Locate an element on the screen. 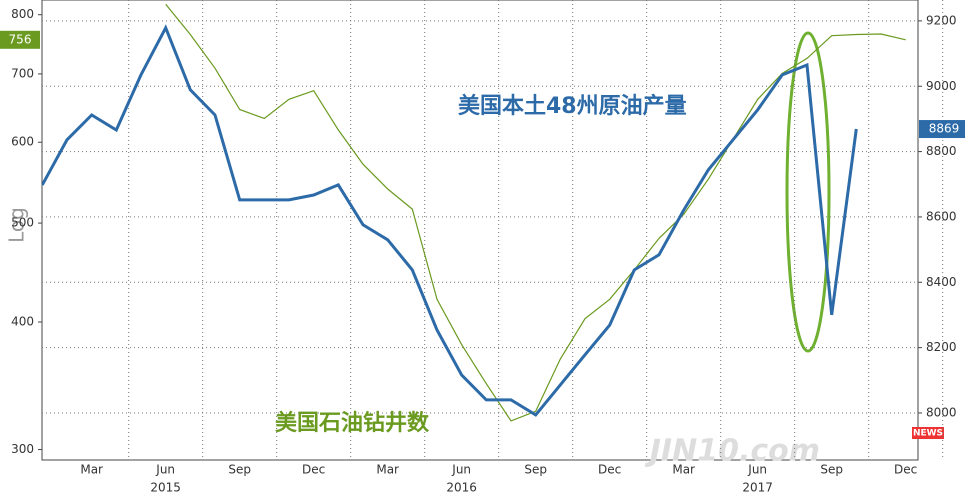 This screenshot has height=501, width=967. watermark-badge: NEWS is located at coordinates (928, 434).